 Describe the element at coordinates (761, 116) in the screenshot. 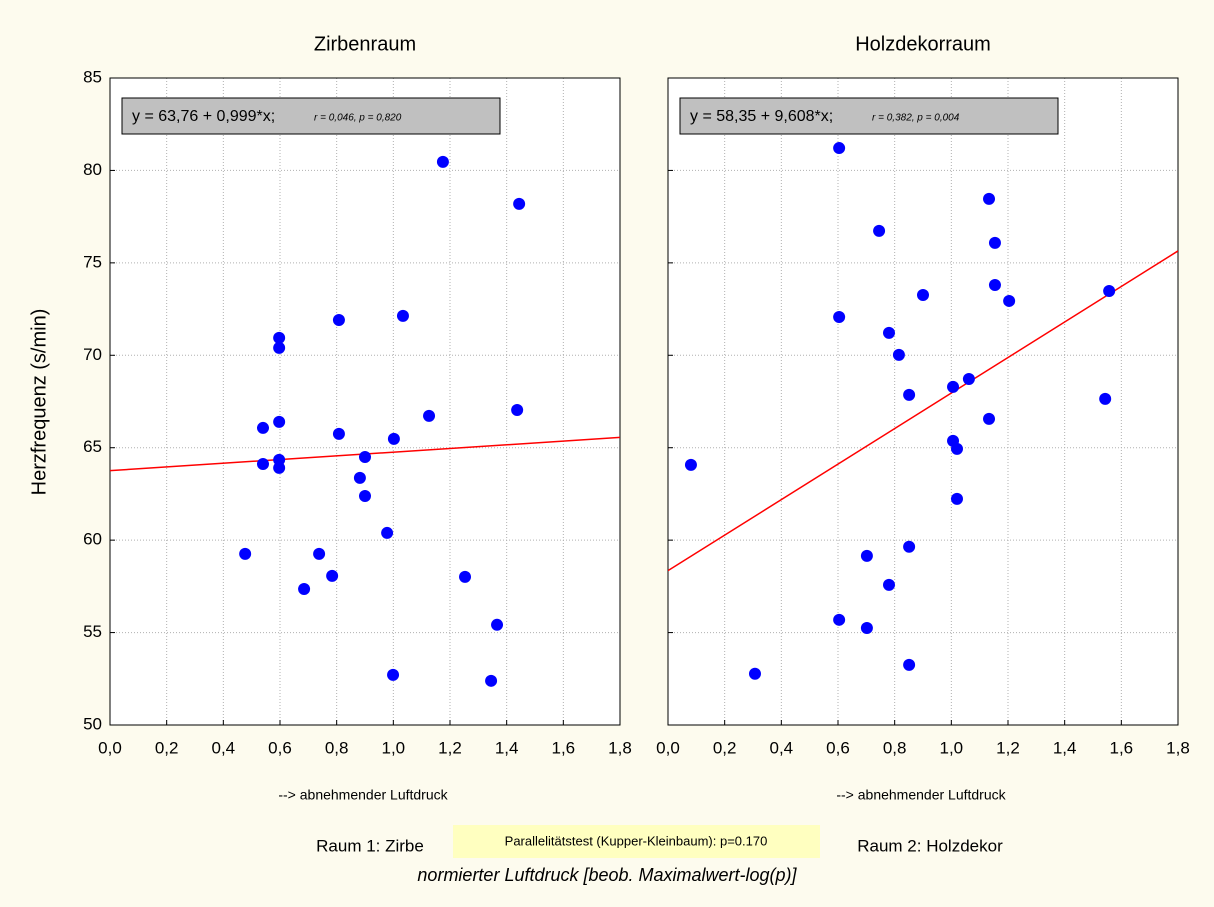

I see `equation: y = 58,35 + 9,608*x;` at that location.